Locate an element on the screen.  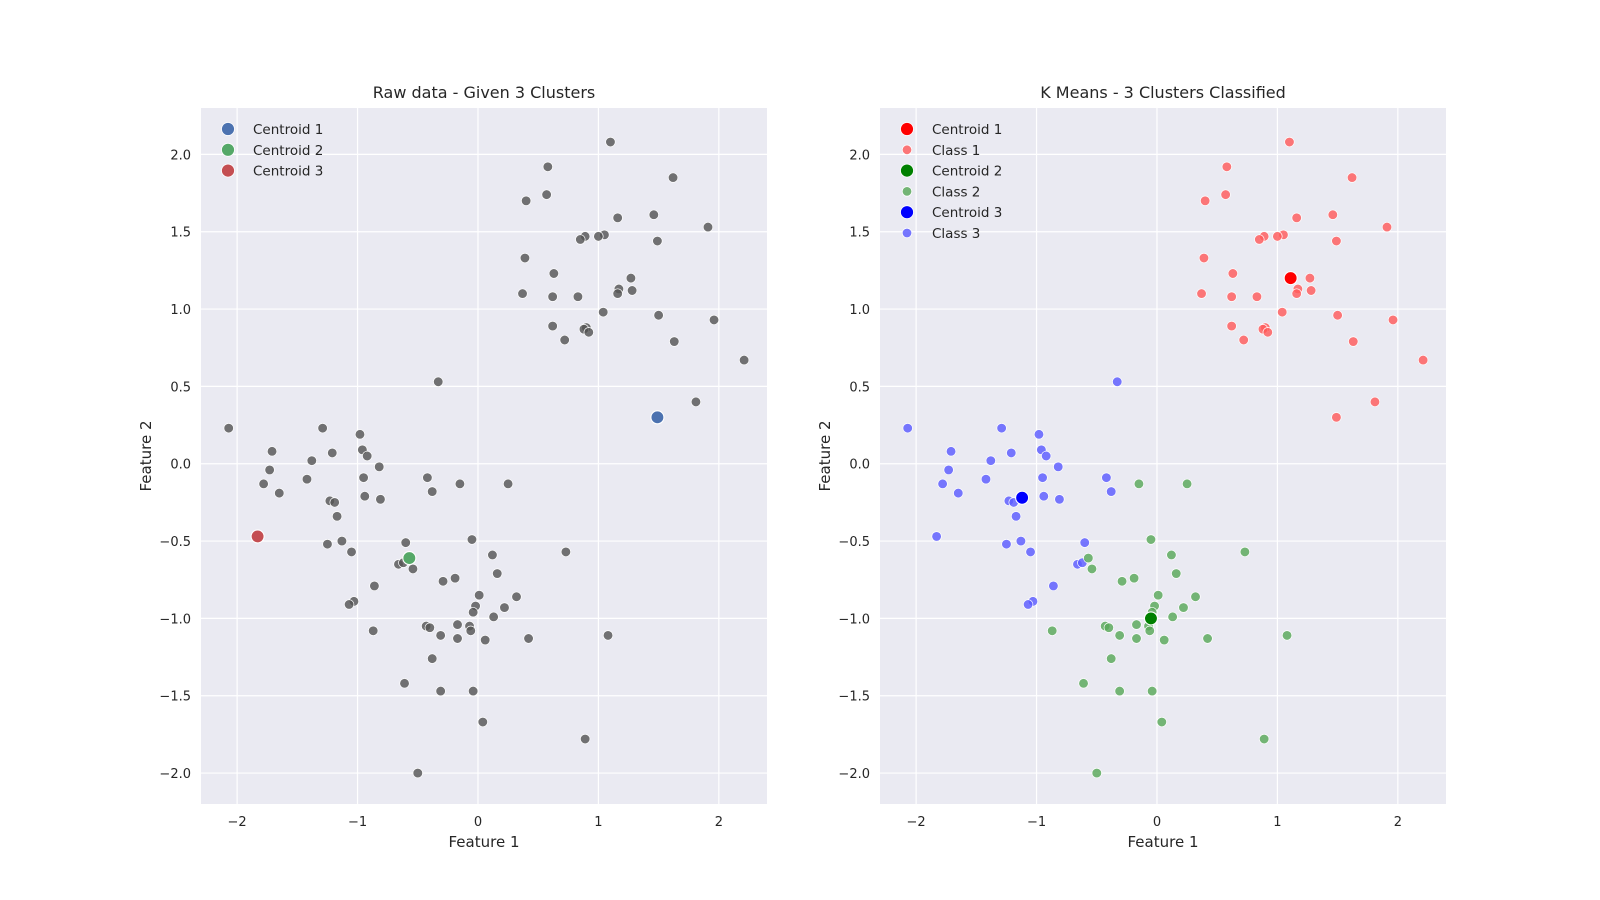
y-tick-label: 2.0 is located at coordinates (180, 155).